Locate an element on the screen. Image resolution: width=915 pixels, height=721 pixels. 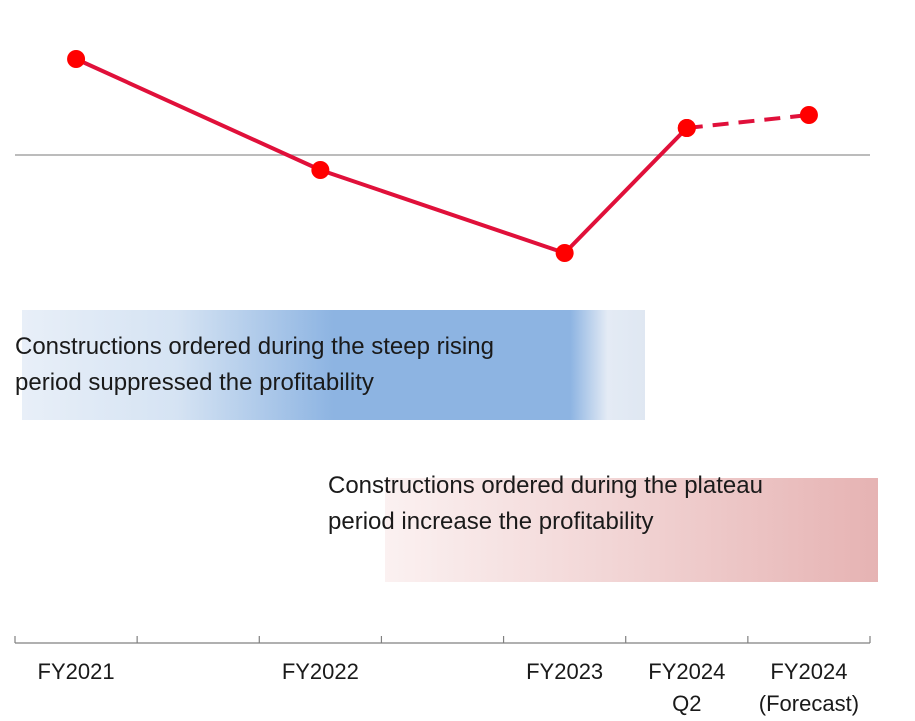
x-tick-label: FY2024 Q2 is located at coordinates (687, 687).